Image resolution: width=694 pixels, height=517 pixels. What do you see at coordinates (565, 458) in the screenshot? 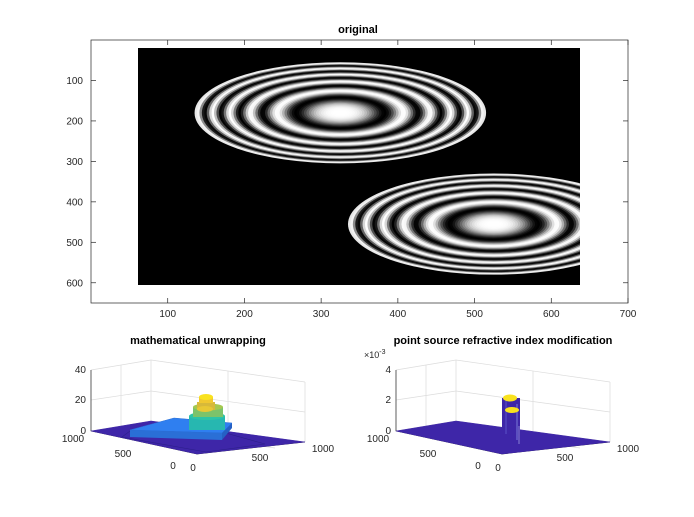
I see `point-source-x-tick-500: 500` at bounding box center [565, 458].